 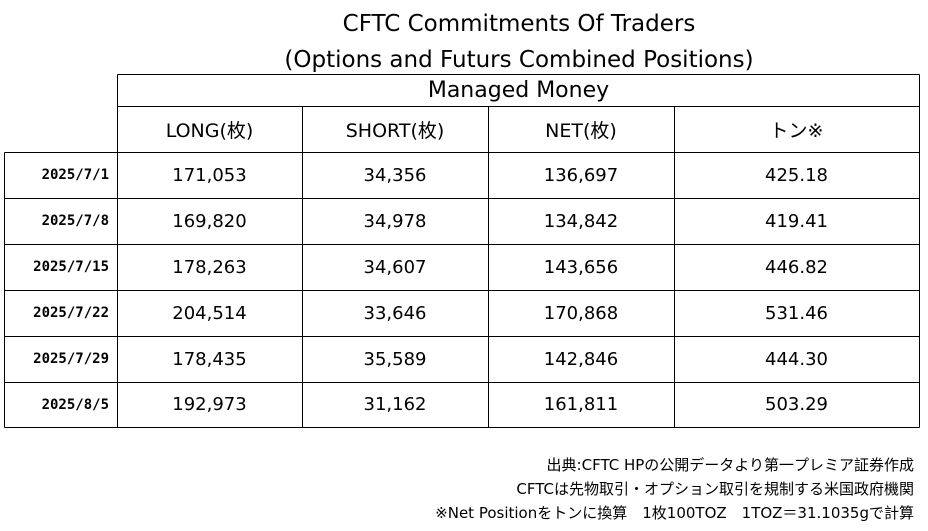 What do you see at coordinates (395, 404) in the screenshot?
I see `short-value: 31,162` at bounding box center [395, 404].